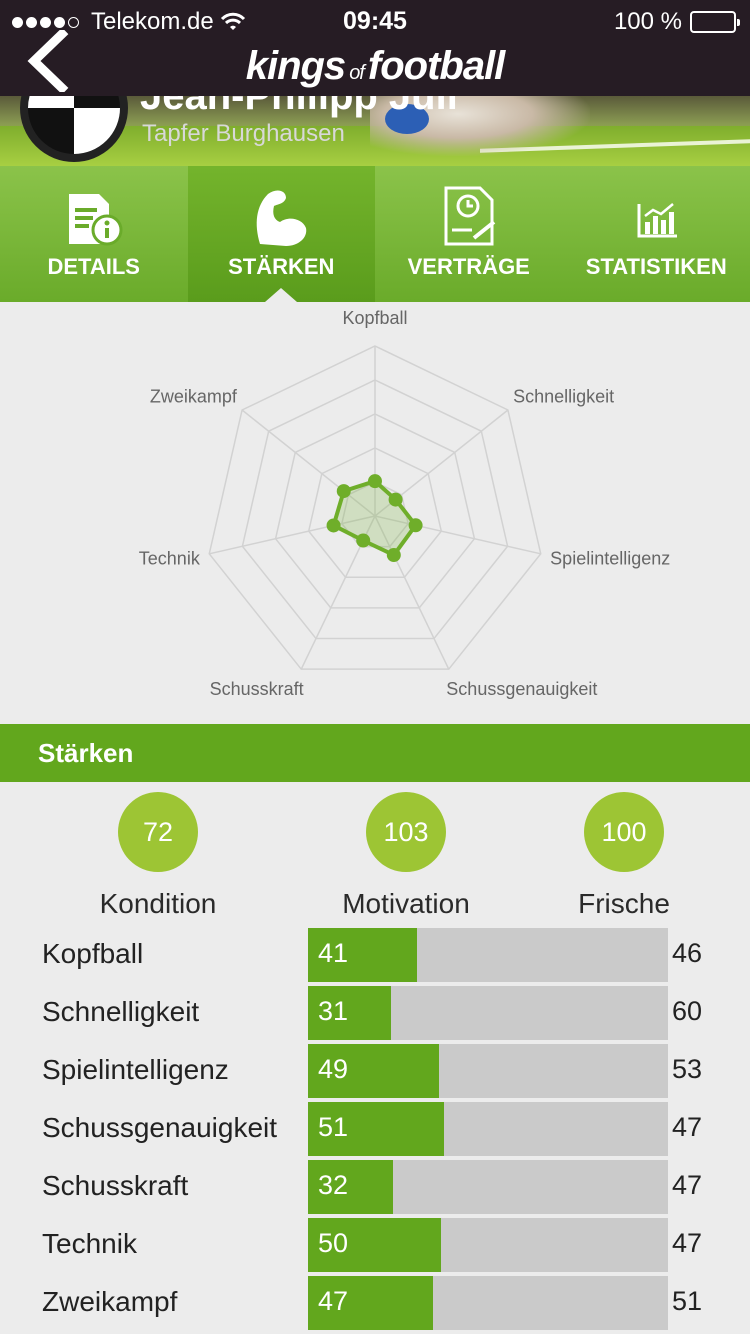 This screenshot has width=750, height=1334. I want to click on boot-image, so click(407, 119).